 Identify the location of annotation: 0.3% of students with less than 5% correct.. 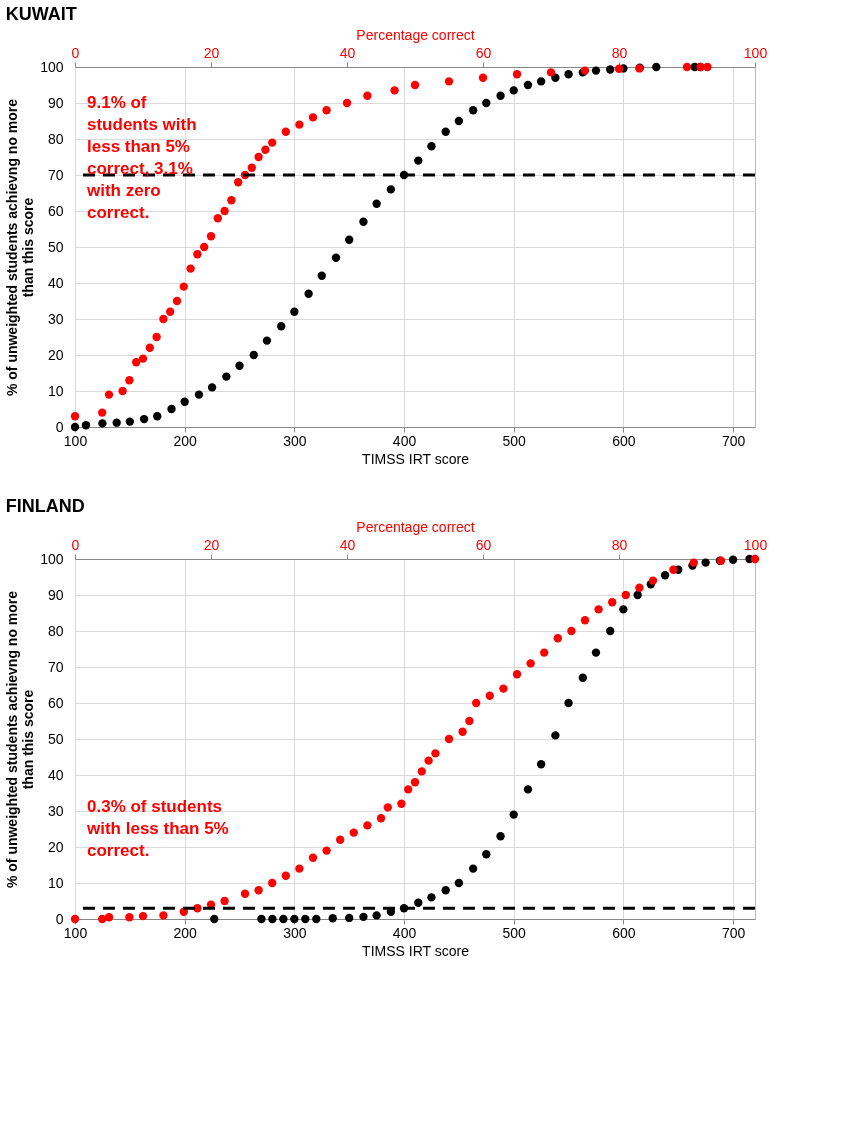
(157, 828).